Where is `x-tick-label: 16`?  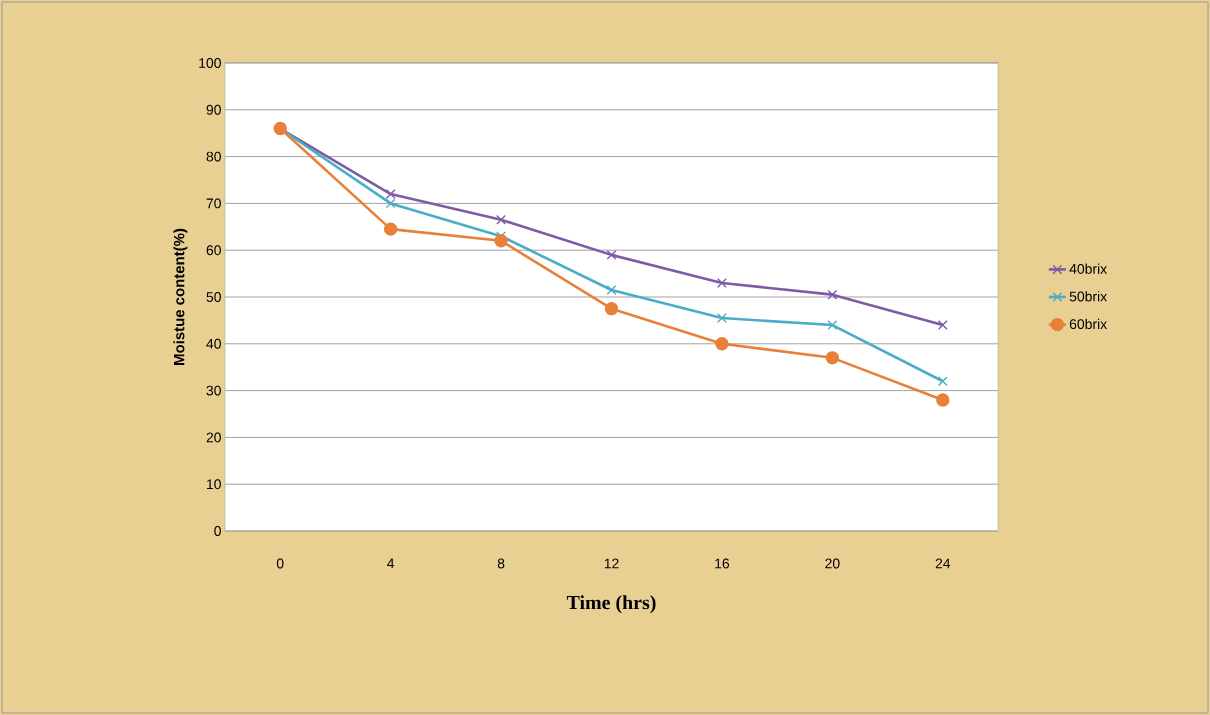
x-tick-label: 16 is located at coordinates (722, 563).